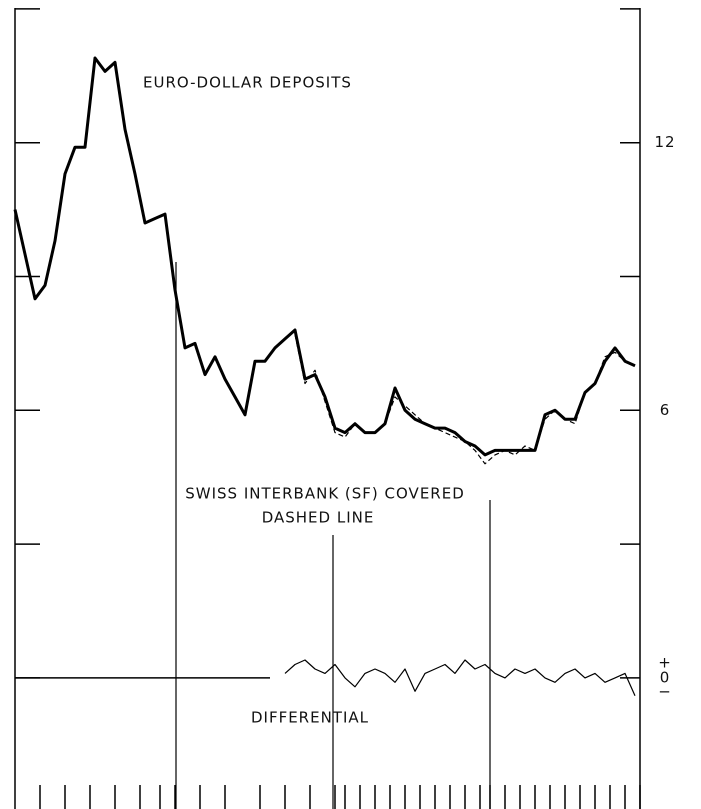  I want to click on zero-sign: −, so click(665, 691).